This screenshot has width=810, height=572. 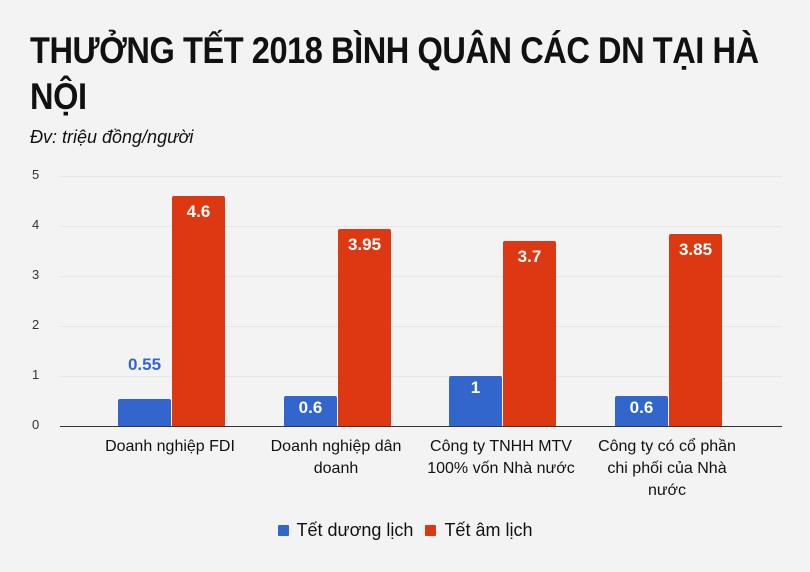 I want to click on value-label: 0.55, so click(x=144, y=364).